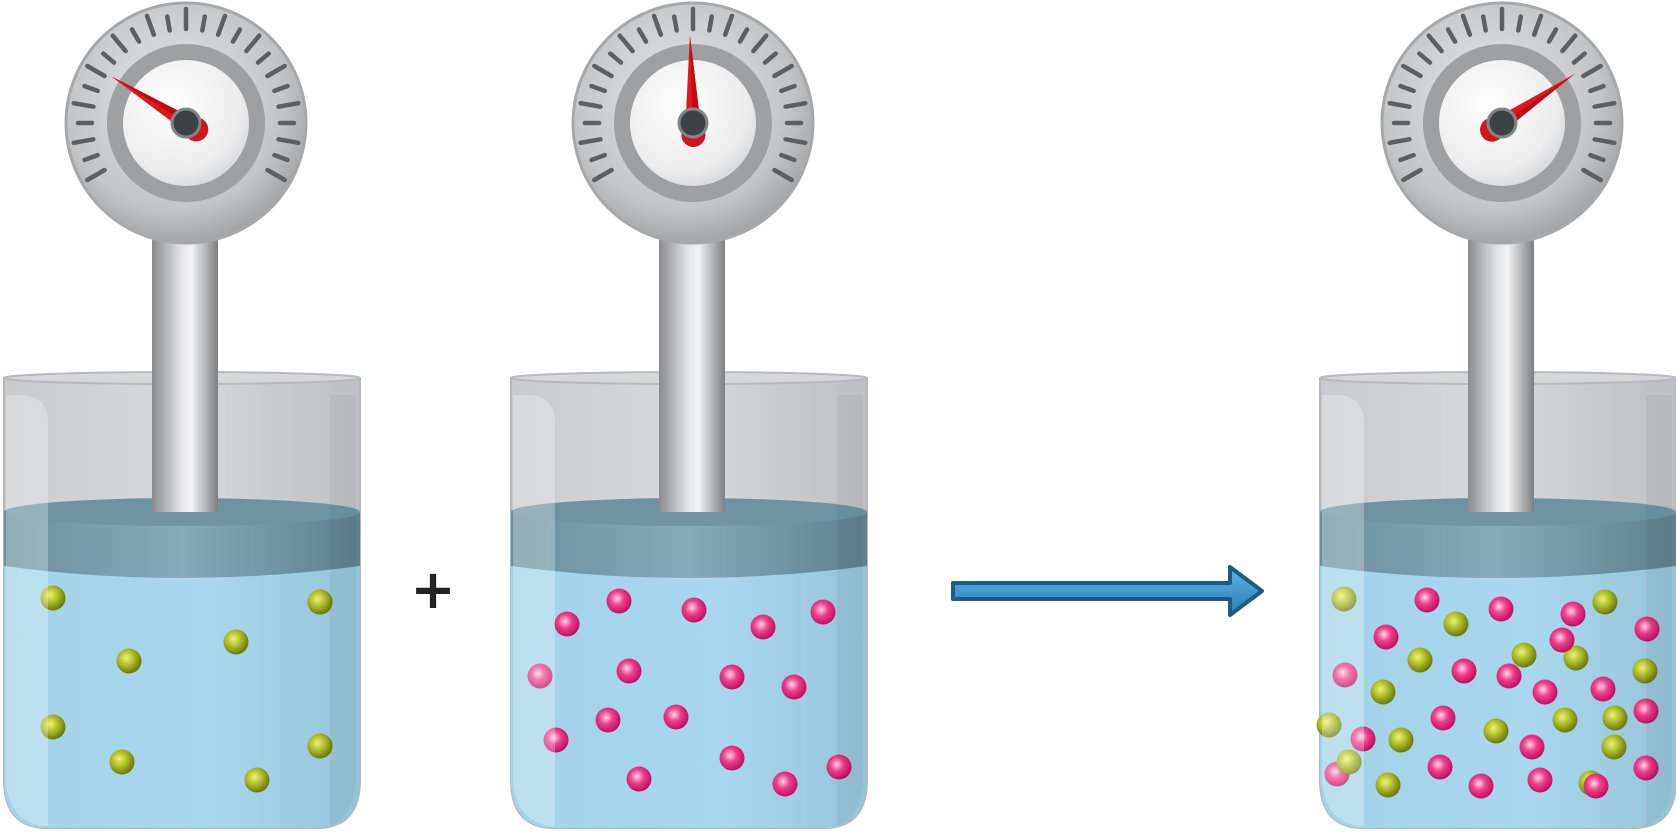  I want to click on reaction-arrow, so click(1107, 591).